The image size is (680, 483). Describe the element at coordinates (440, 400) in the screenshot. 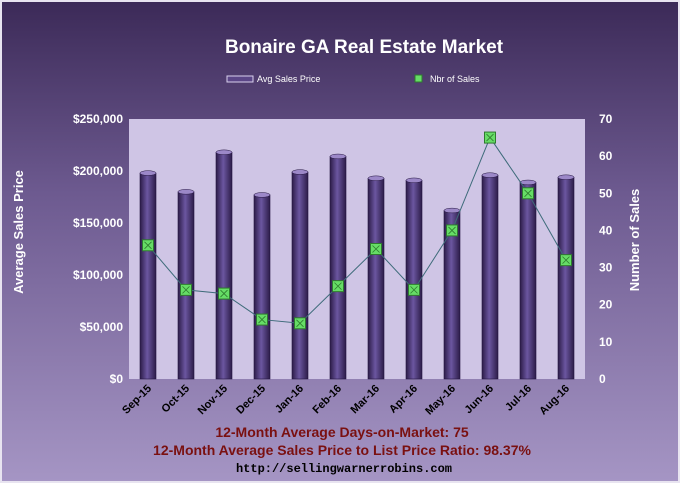

I see `x-tick-label: May-16` at that location.